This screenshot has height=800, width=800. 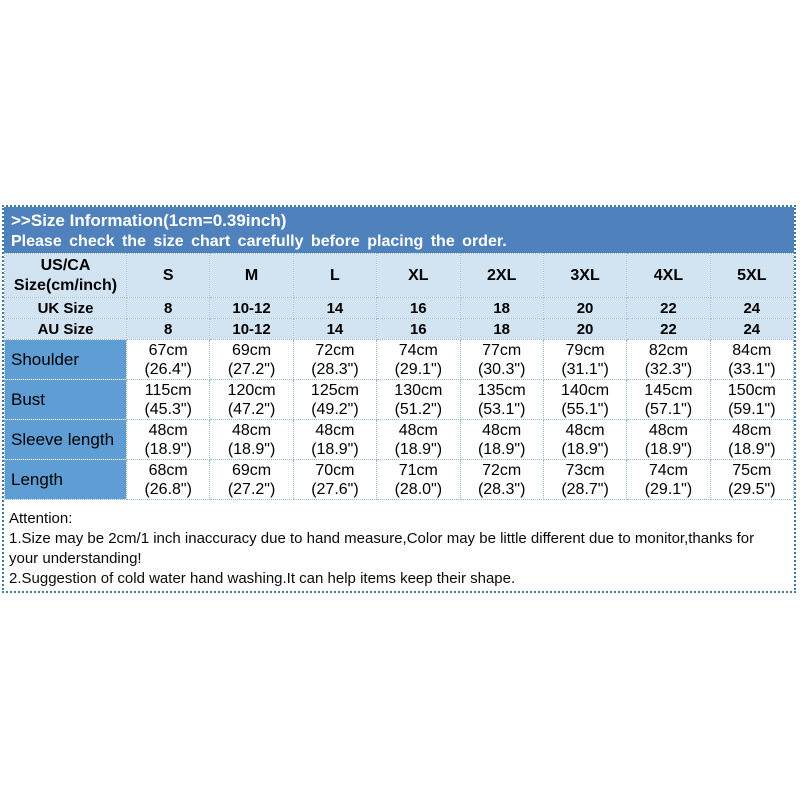 What do you see at coordinates (752, 439) in the screenshot?
I see `sleeve-length-value-5xl: 48cm (18.9")` at bounding box center [752, 439].